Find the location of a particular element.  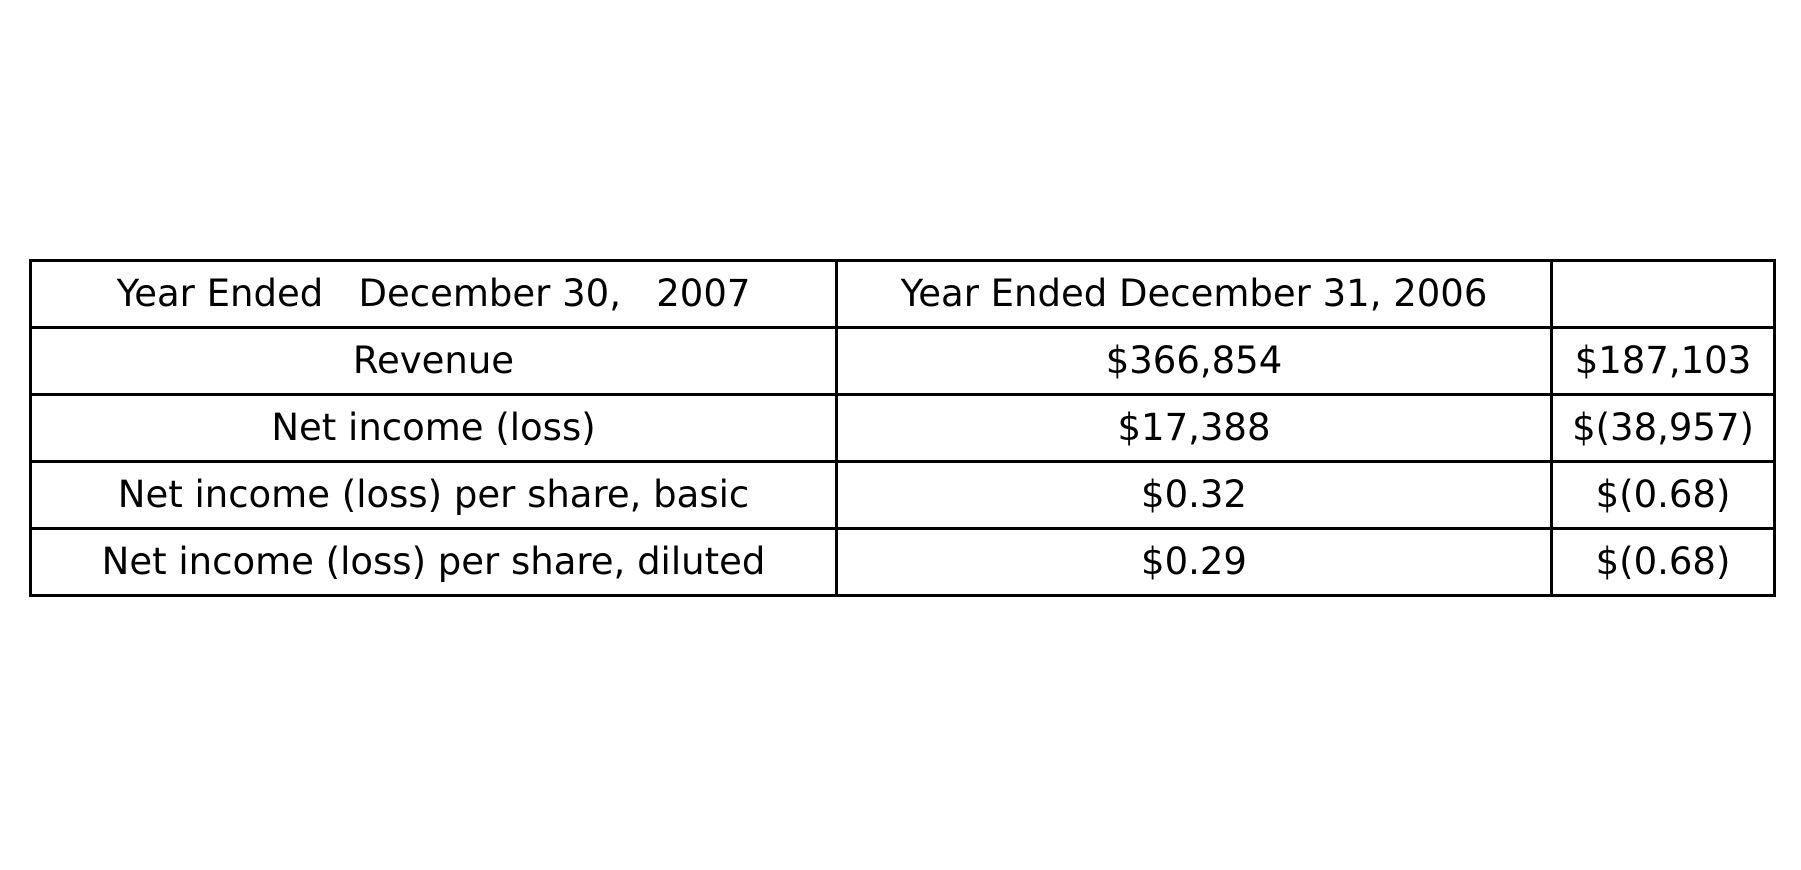

header-year-ended-2007: Year Ended December 30, 2007 is located at coordinates (433, 294).